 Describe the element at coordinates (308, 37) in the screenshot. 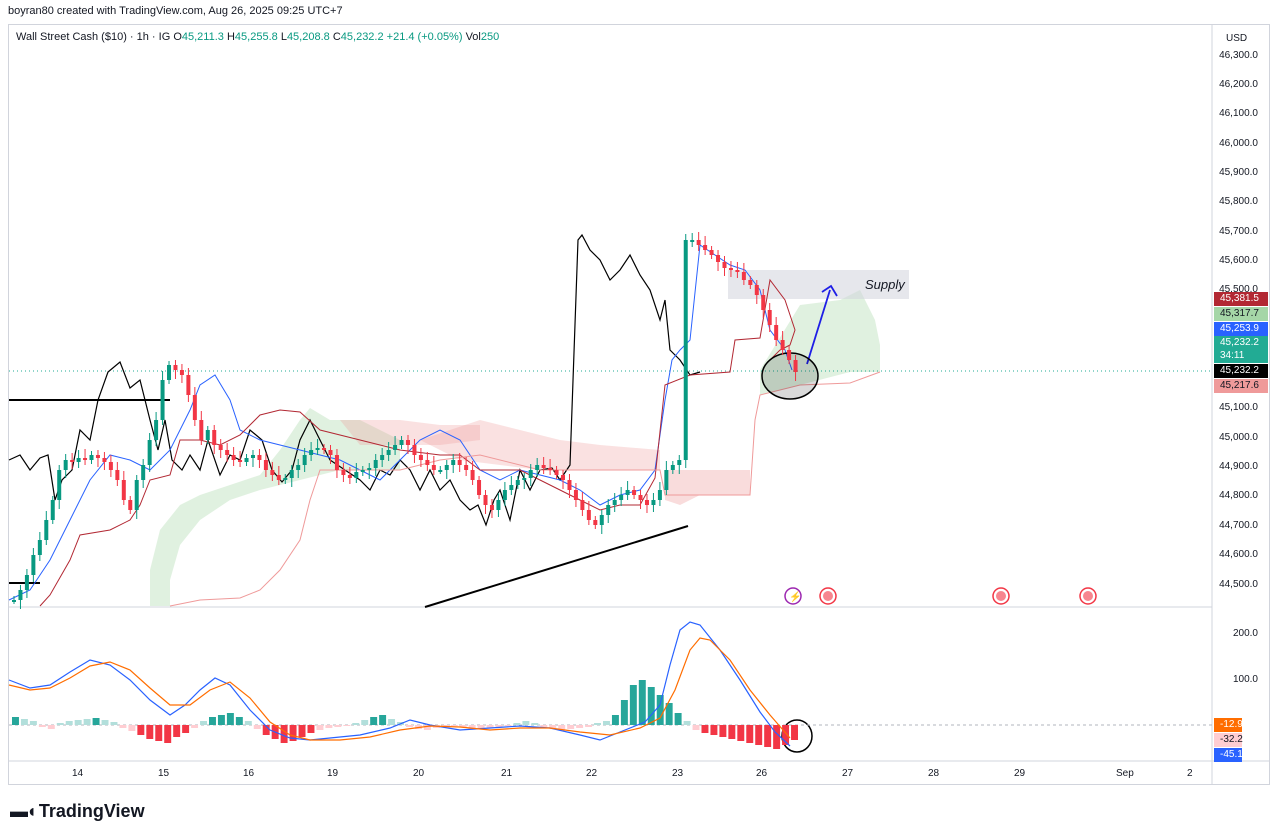

I see `low-value: 45,208.8` at that location.